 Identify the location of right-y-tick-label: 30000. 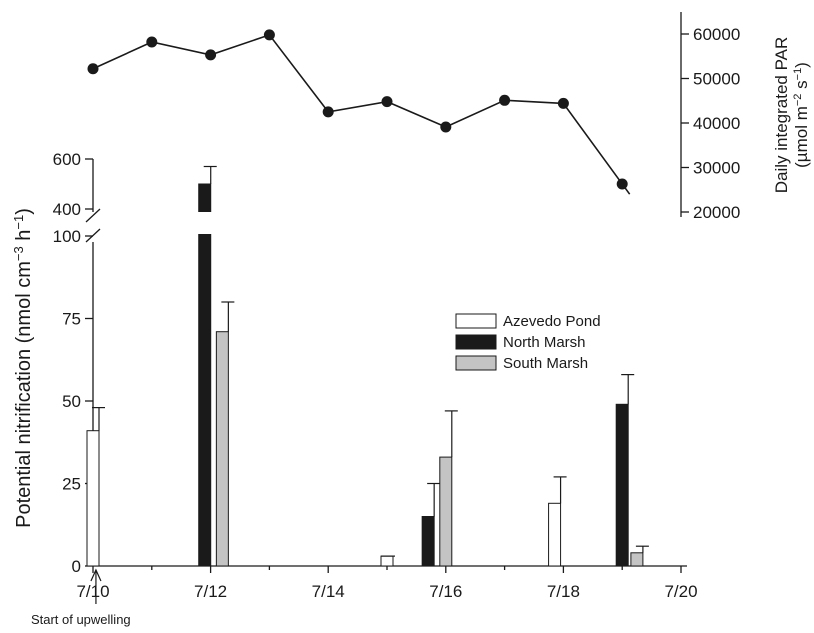
(716, 168).